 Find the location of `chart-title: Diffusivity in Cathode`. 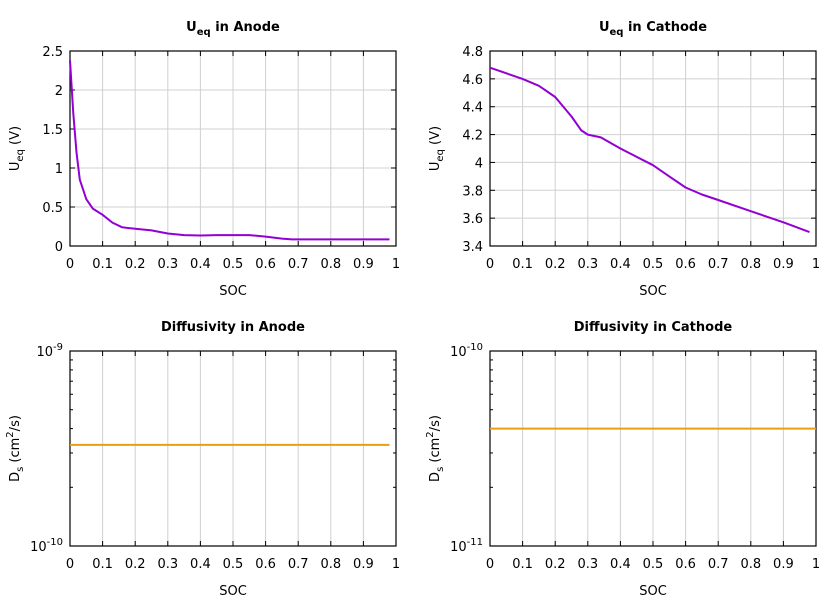

chart-title: Diffusivity in Cathode is located at coordinates (653, 327).